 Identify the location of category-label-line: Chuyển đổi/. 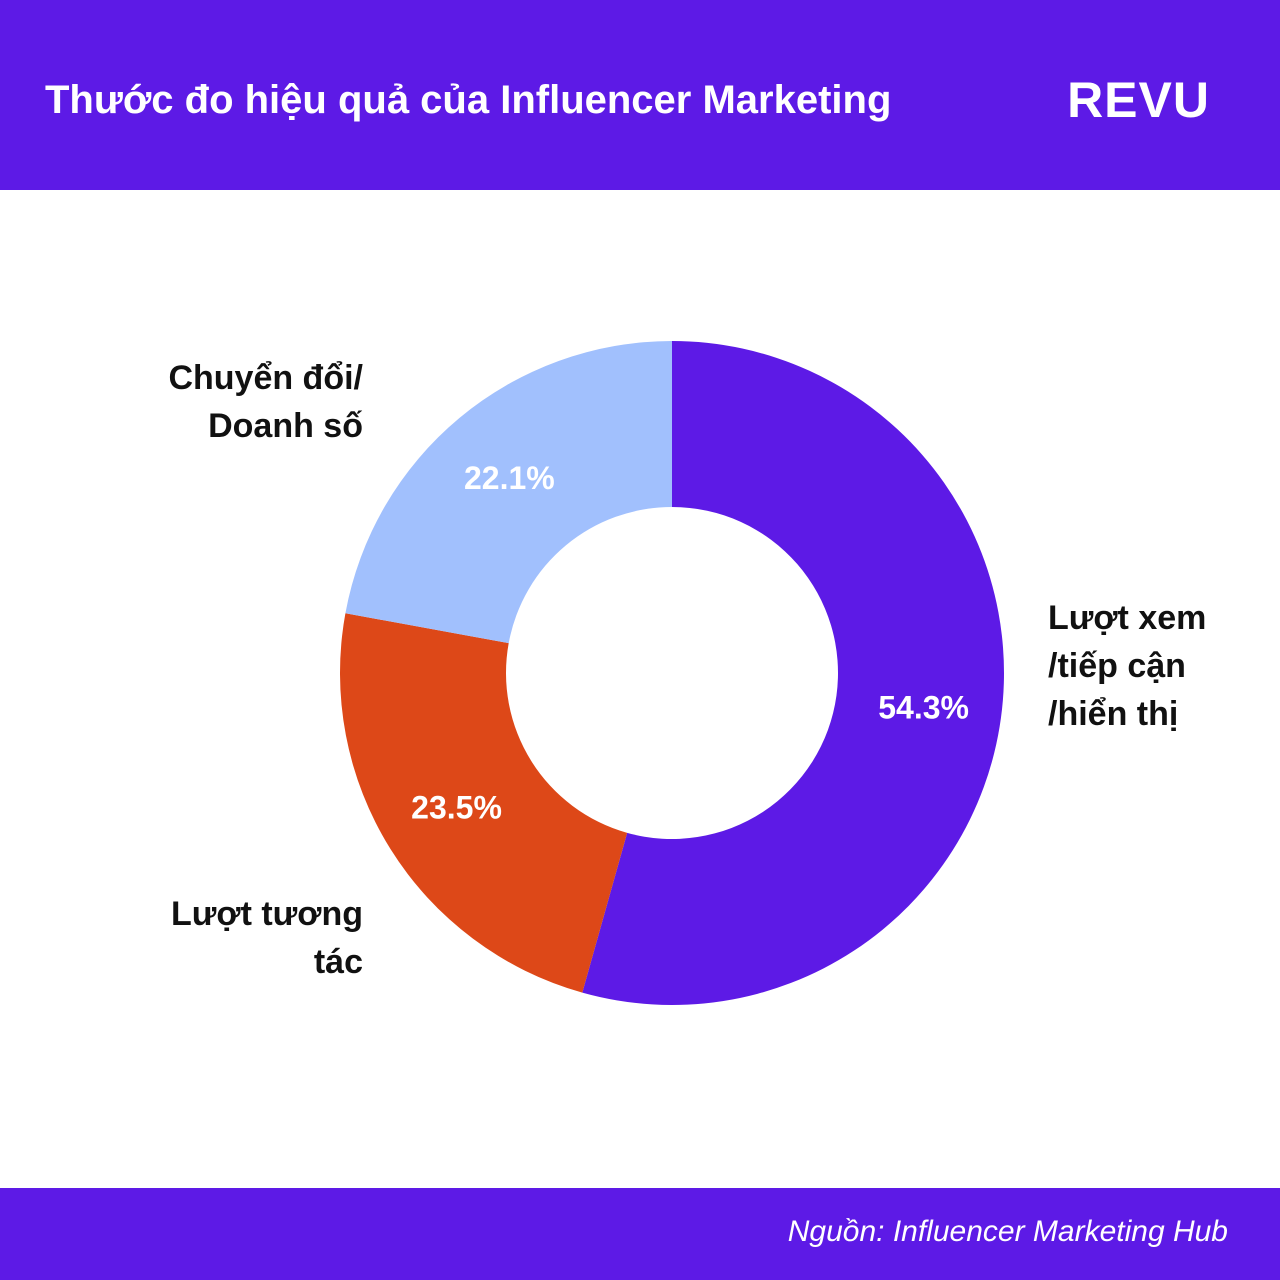
(265, 378).